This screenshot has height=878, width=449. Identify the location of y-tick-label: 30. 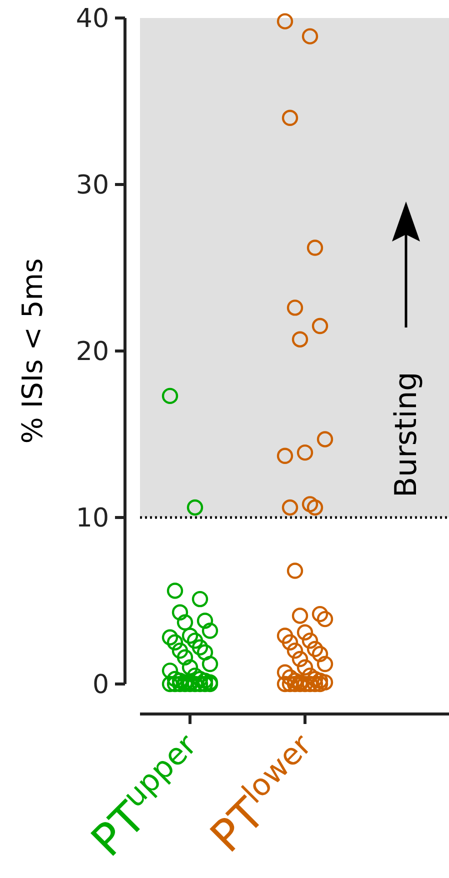
(92, 185).